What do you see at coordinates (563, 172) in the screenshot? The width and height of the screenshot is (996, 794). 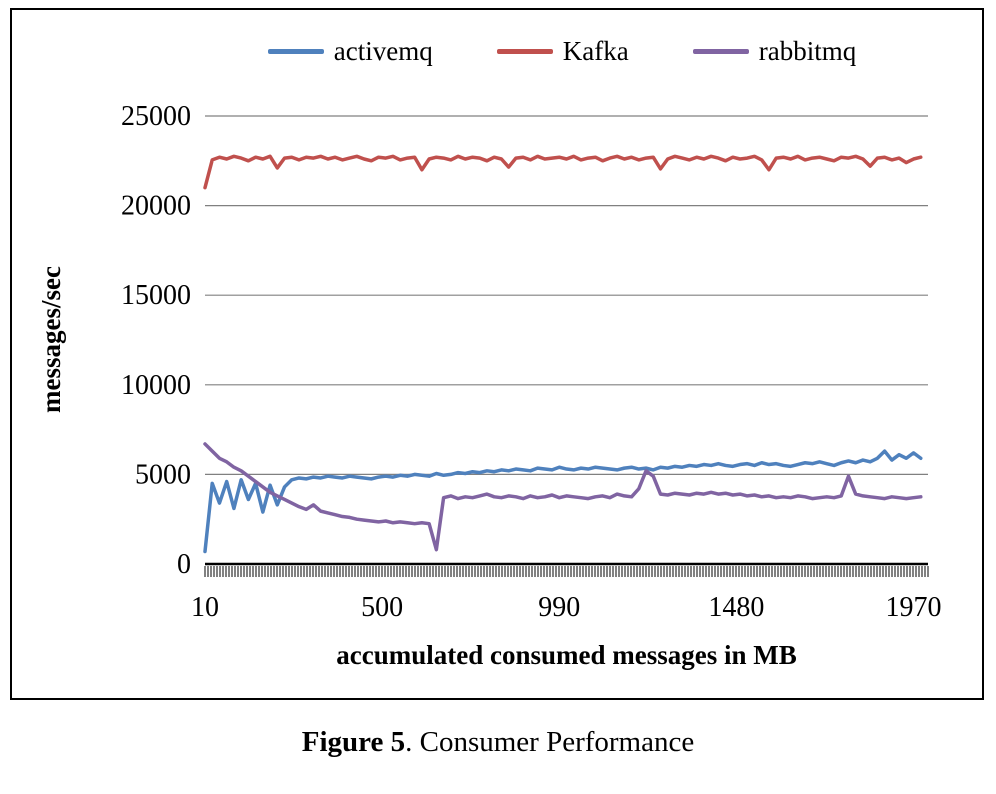 I see `series-line-Kafka` at bounding box center [563, 172].